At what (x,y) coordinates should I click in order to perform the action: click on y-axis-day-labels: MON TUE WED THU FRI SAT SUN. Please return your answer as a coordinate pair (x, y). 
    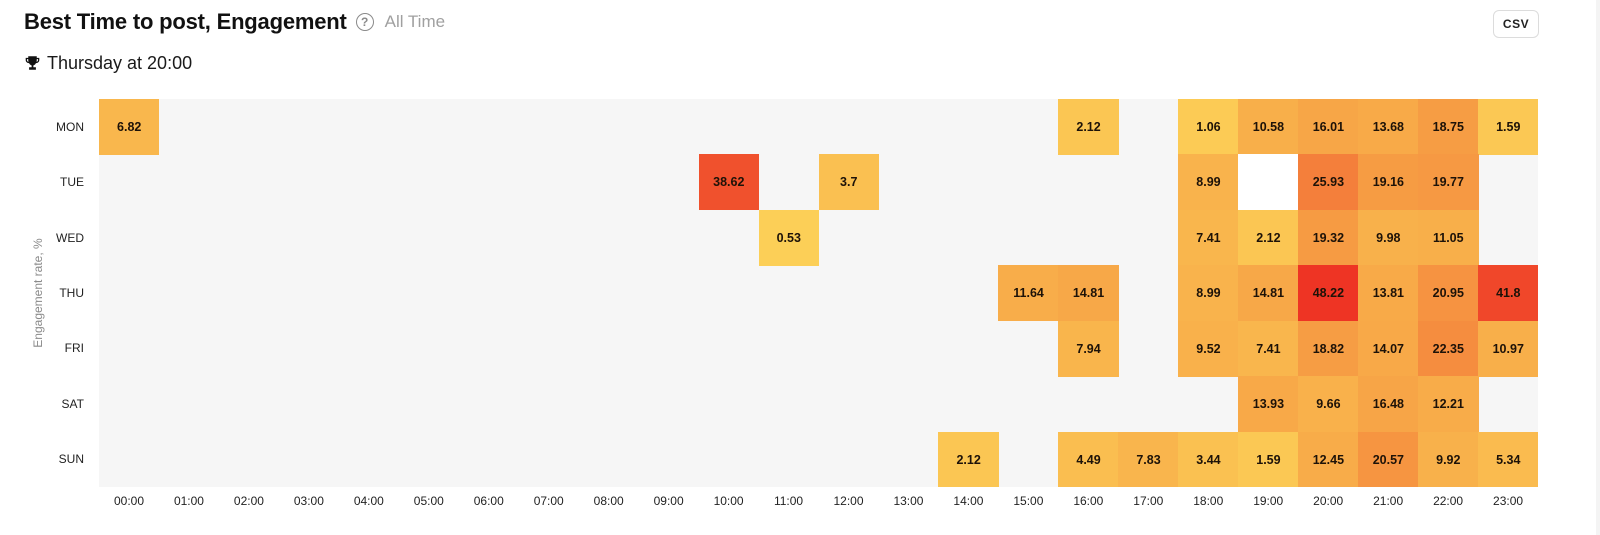
    Looking at the image, I should click on (67, 293).